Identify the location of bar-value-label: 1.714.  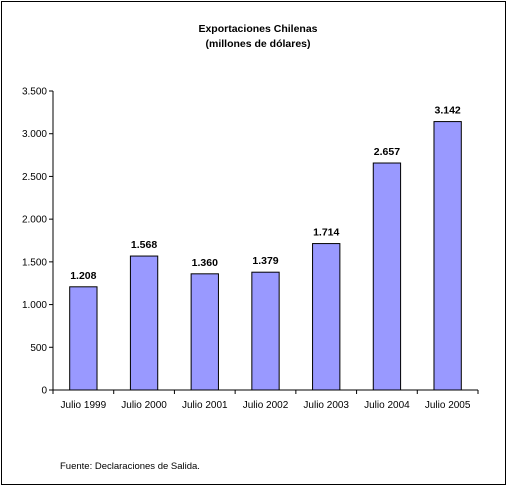
(326, 233).